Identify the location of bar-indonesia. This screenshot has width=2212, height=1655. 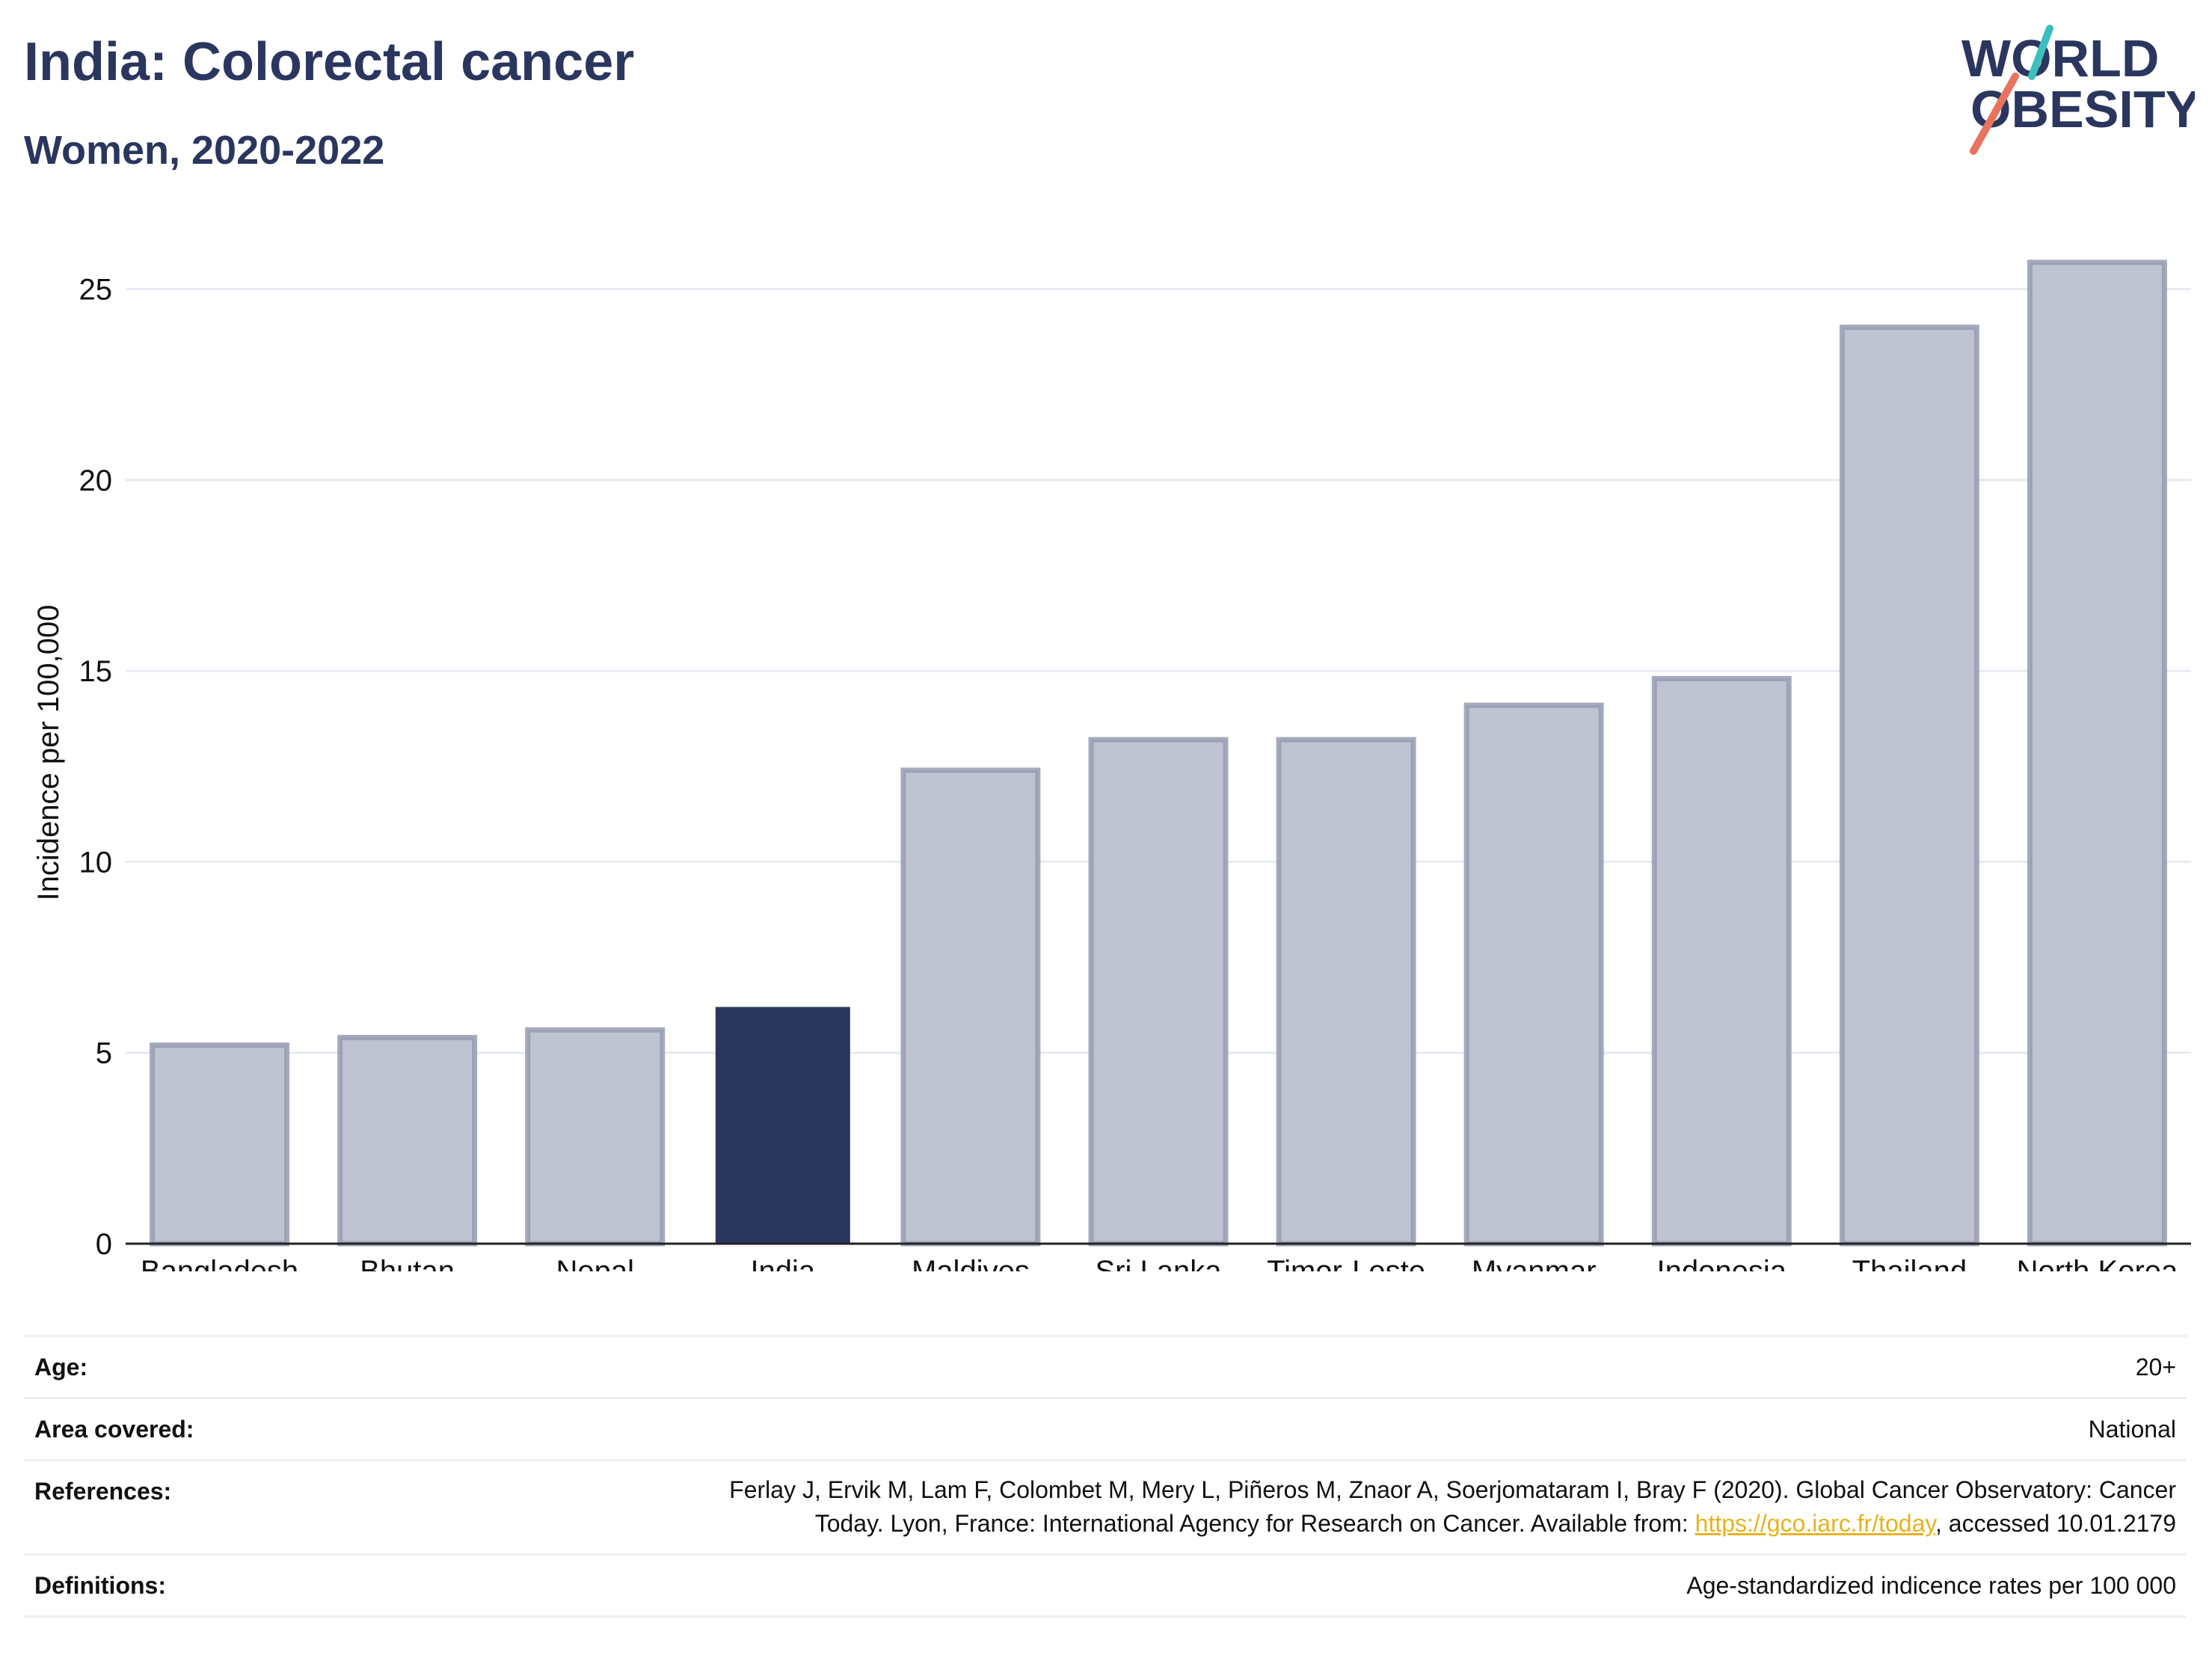
(1722, 961).